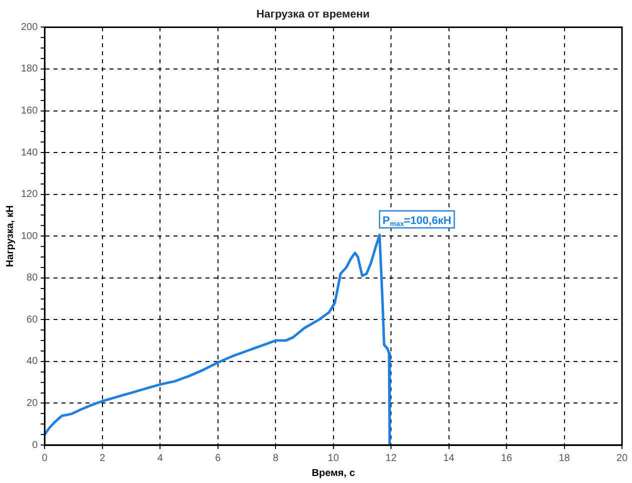 Image resolution: width=632 pixels, height=483 pixels. I want to click on x-axis-title: Время, с, so click(334, 473).